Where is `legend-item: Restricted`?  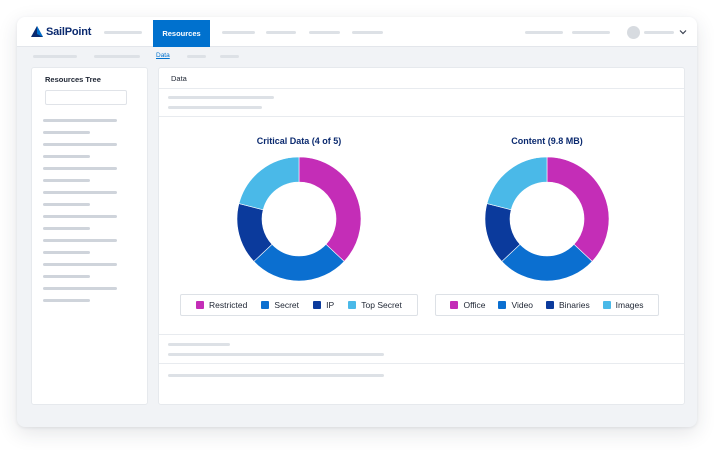 legend-item: Restricted is located at coordinates (221, 305).